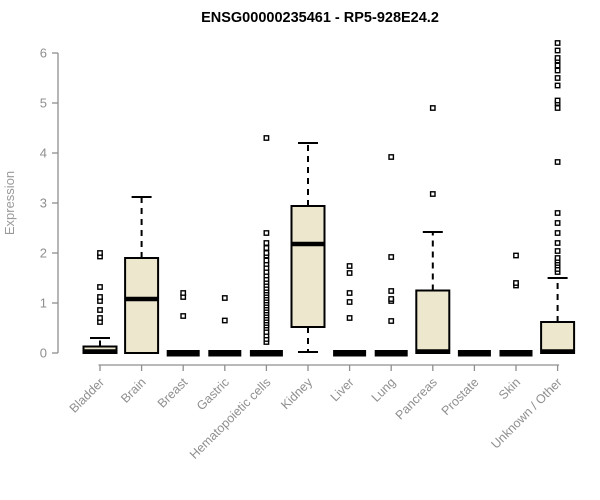 This screenshot has height=500, width=600. What do you see at coordinates (9, 203) in the screenshot?
I see `y-axis-label: Expression` at bounding box center [9, 203].